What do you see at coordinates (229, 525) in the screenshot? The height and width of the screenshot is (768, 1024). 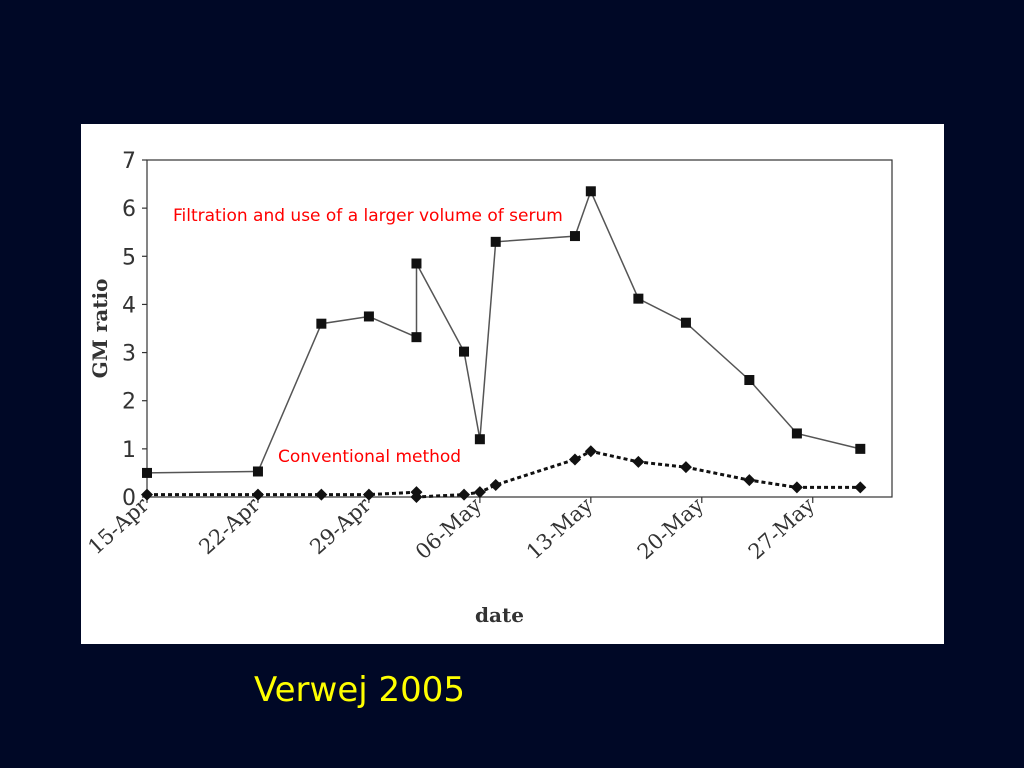 I see `x-tick-label: 22-Apr` at bounding box center [229, 525].